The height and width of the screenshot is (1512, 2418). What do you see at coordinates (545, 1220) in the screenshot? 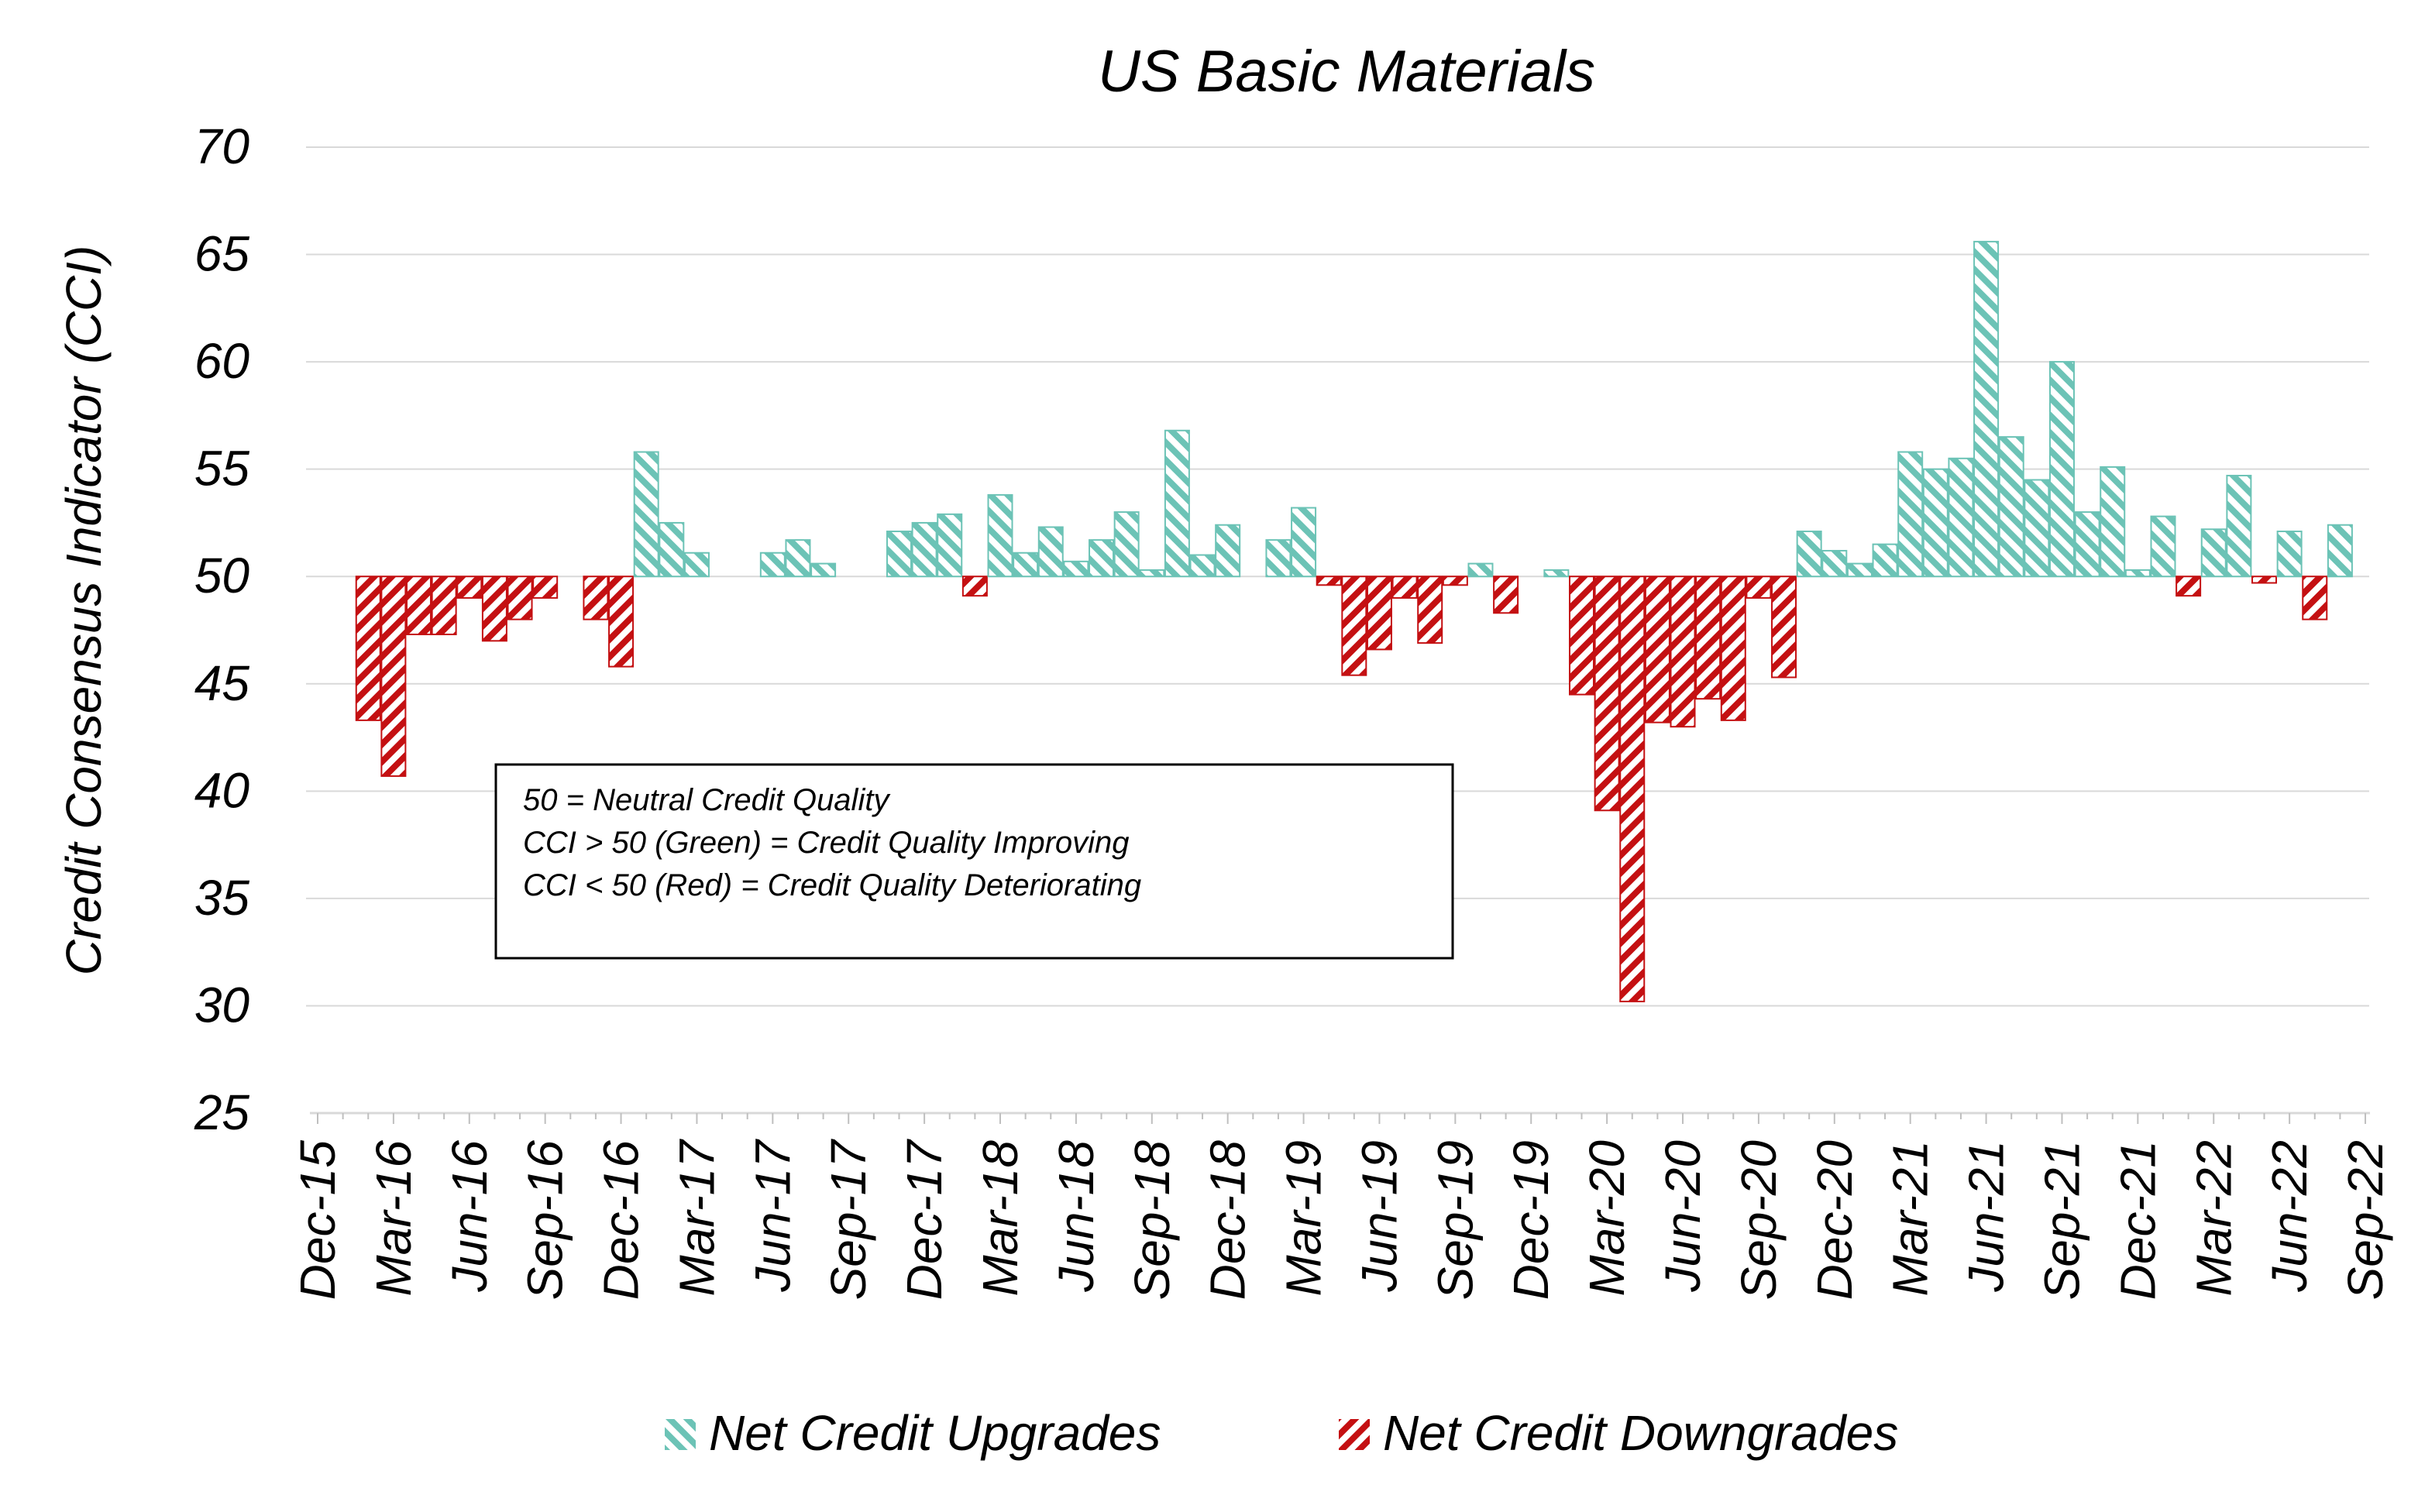
I see `x-tick-label: Sep-16` at bounding box center [545, 1220].